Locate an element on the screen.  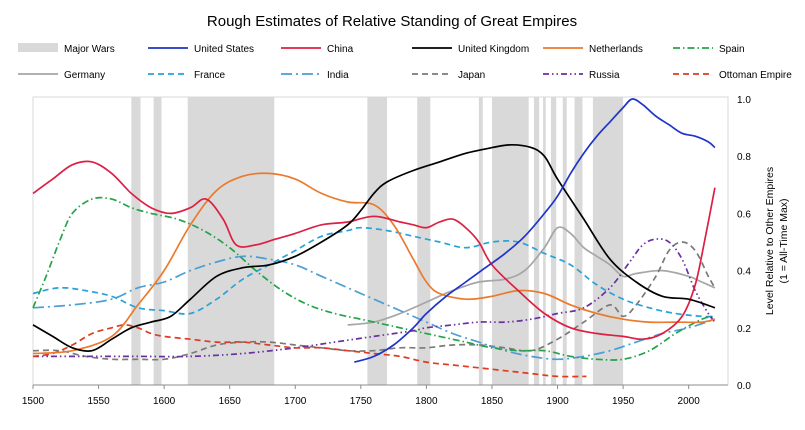
legend-label-major-wars: Major Wars is located at coordinates (89, 49).